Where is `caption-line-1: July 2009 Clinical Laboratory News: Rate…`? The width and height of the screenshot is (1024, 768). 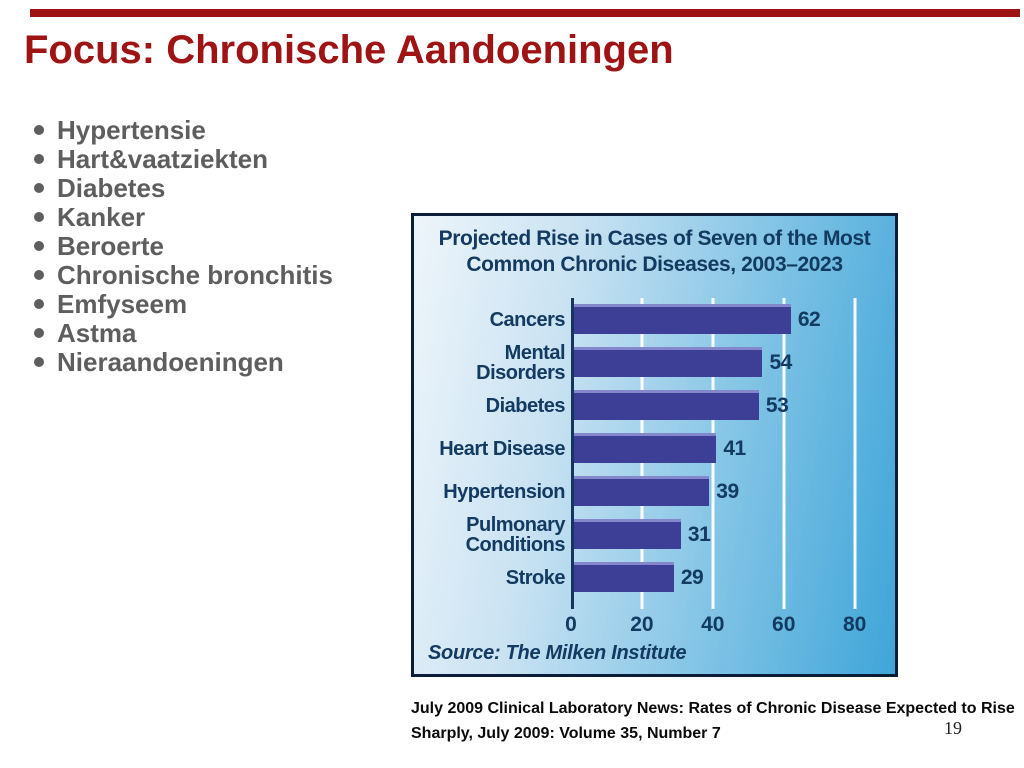 caption-line-1: July 2009 Clinical Laboratory News: Rate… is located at coordinates (713, 708).